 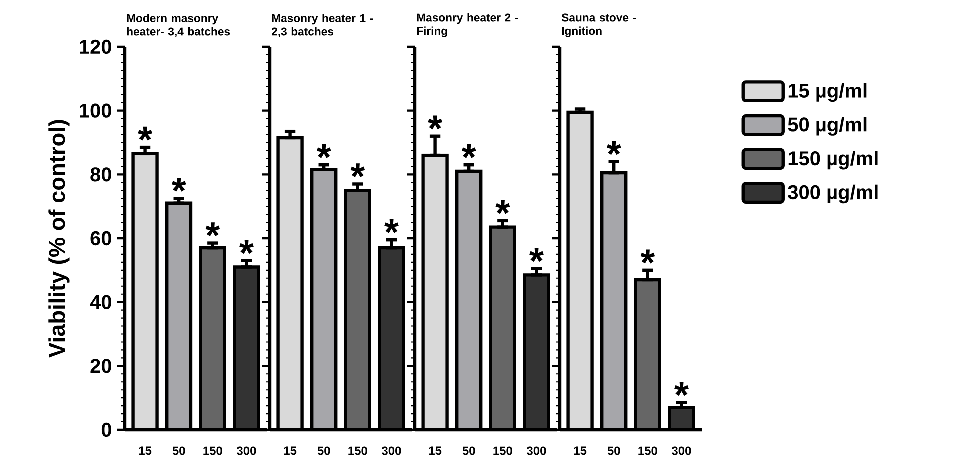 I want to click on y-tick-label: 40, so click(x=101, y=302).